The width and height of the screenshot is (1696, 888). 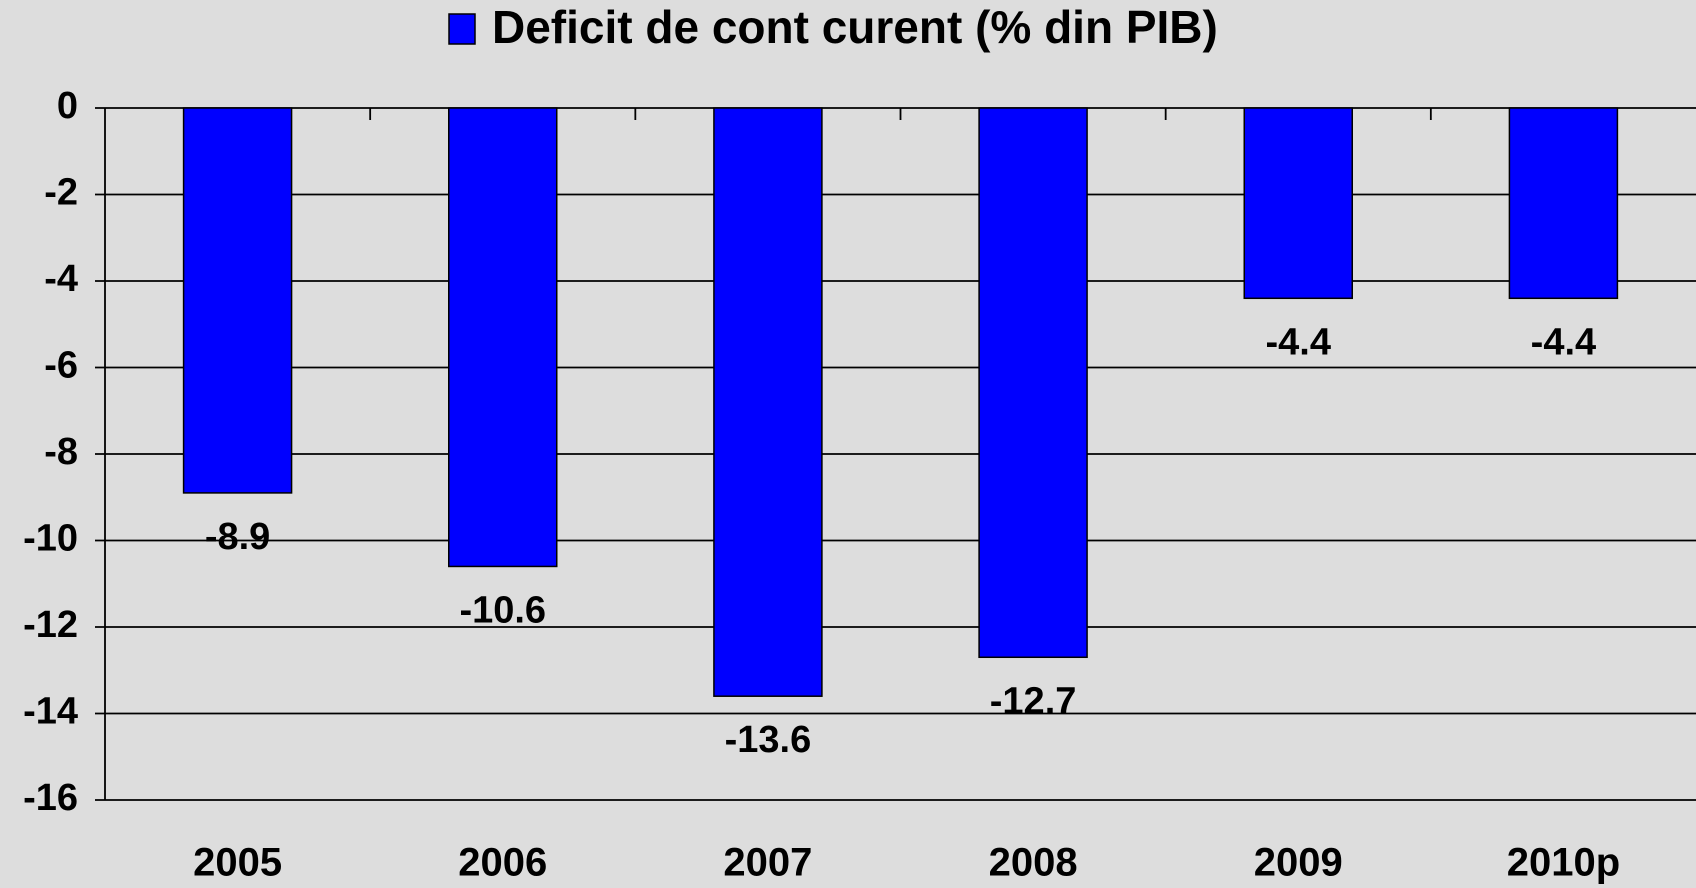 I want to click on y-tick-label: -4, so click(x=61, y=279).